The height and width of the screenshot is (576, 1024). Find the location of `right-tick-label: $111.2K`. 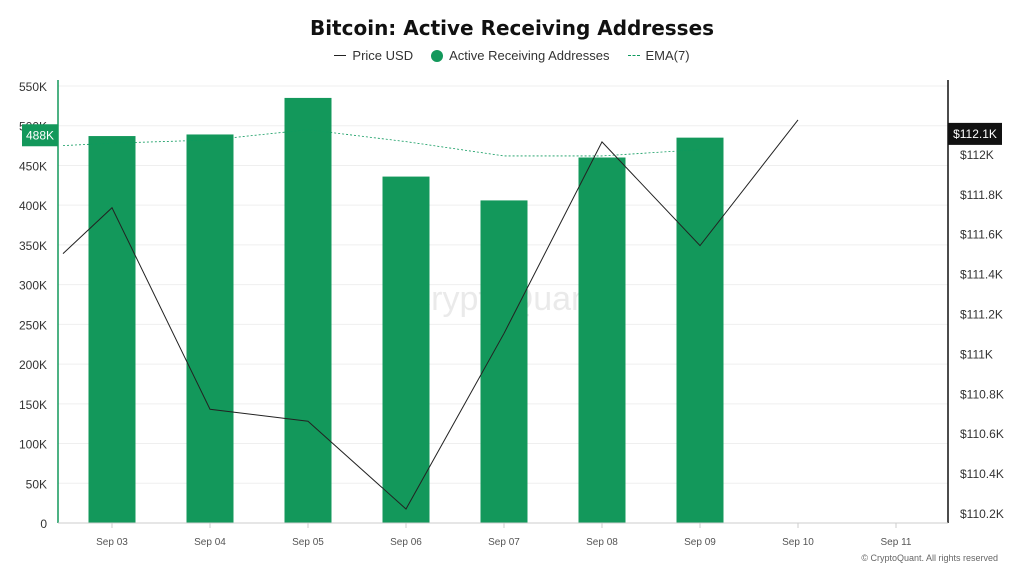

right-tick-label: $111.2K is located at coordinates (981, 314).